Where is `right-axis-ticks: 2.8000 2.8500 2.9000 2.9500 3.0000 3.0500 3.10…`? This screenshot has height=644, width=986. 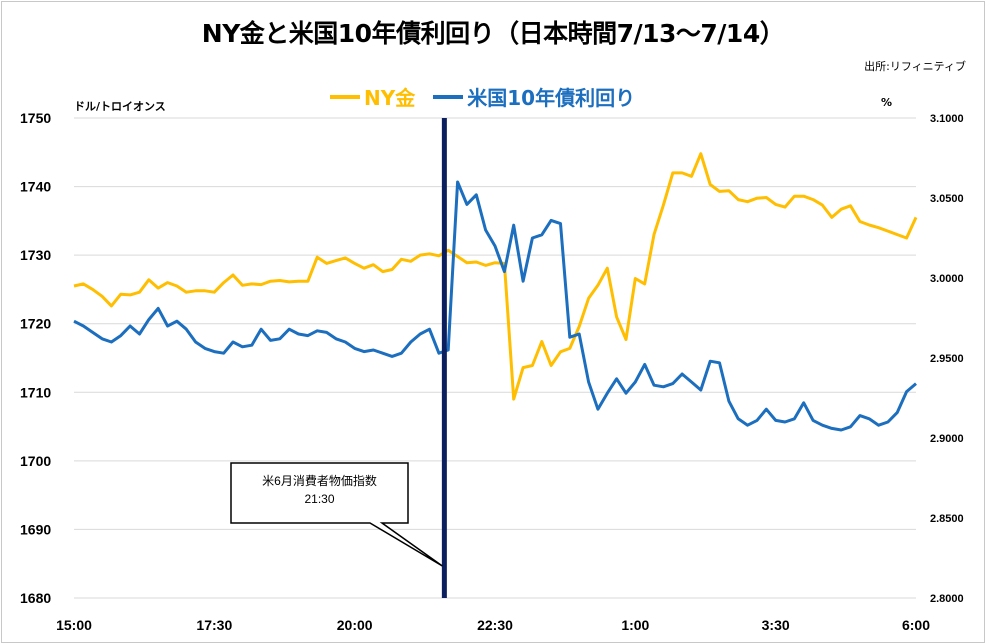
right-axis-ticks: 2.8000 2.8500 2.9000 2.9500 3.0000 3.0500 3.10… is located at coordinates (947, 359).